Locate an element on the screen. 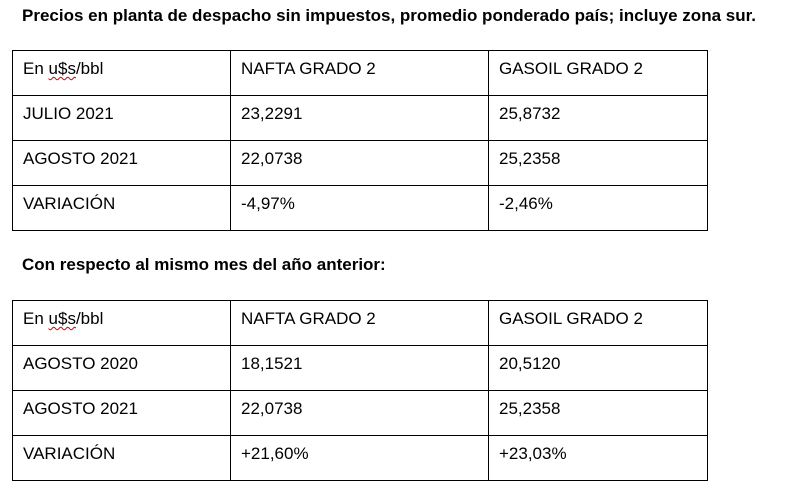  table-row: AGOSTO 2020 18,1521 20,5120 is located at coordinates (360, 368).